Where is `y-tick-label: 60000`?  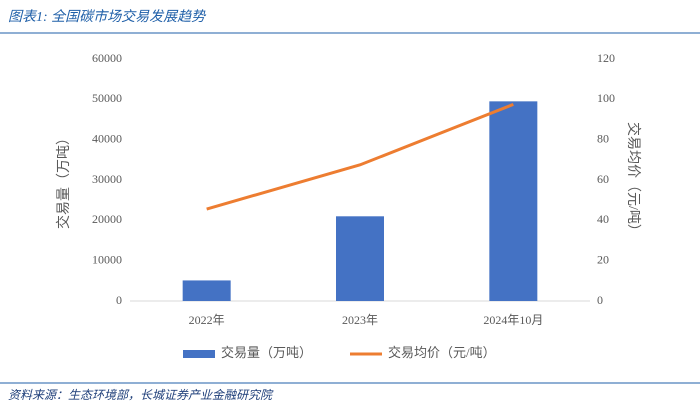
y-tick-label: 60000 is located at coordinates (107, 58).